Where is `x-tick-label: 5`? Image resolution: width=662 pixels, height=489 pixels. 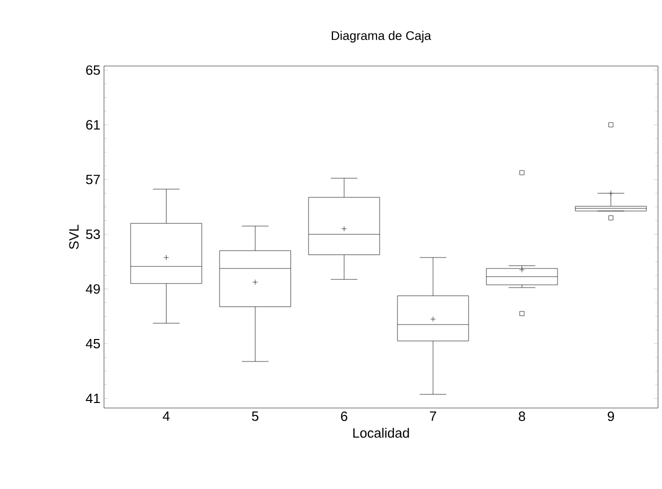
x-tick-label: 5 is located at coordinates (255, 416).